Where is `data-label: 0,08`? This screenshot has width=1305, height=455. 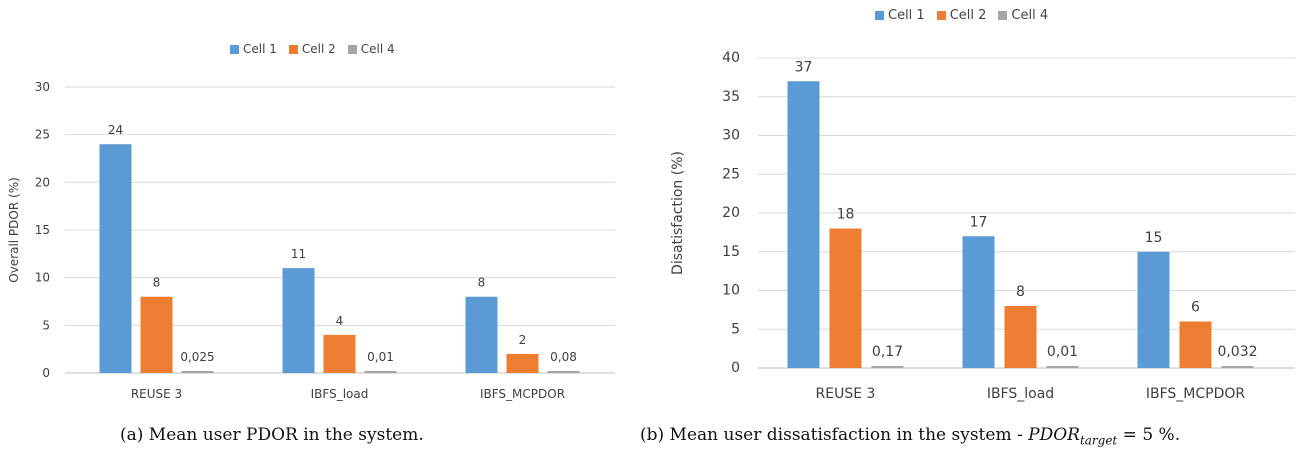 data-label: 0,08 is located at coordinates (563, 357).